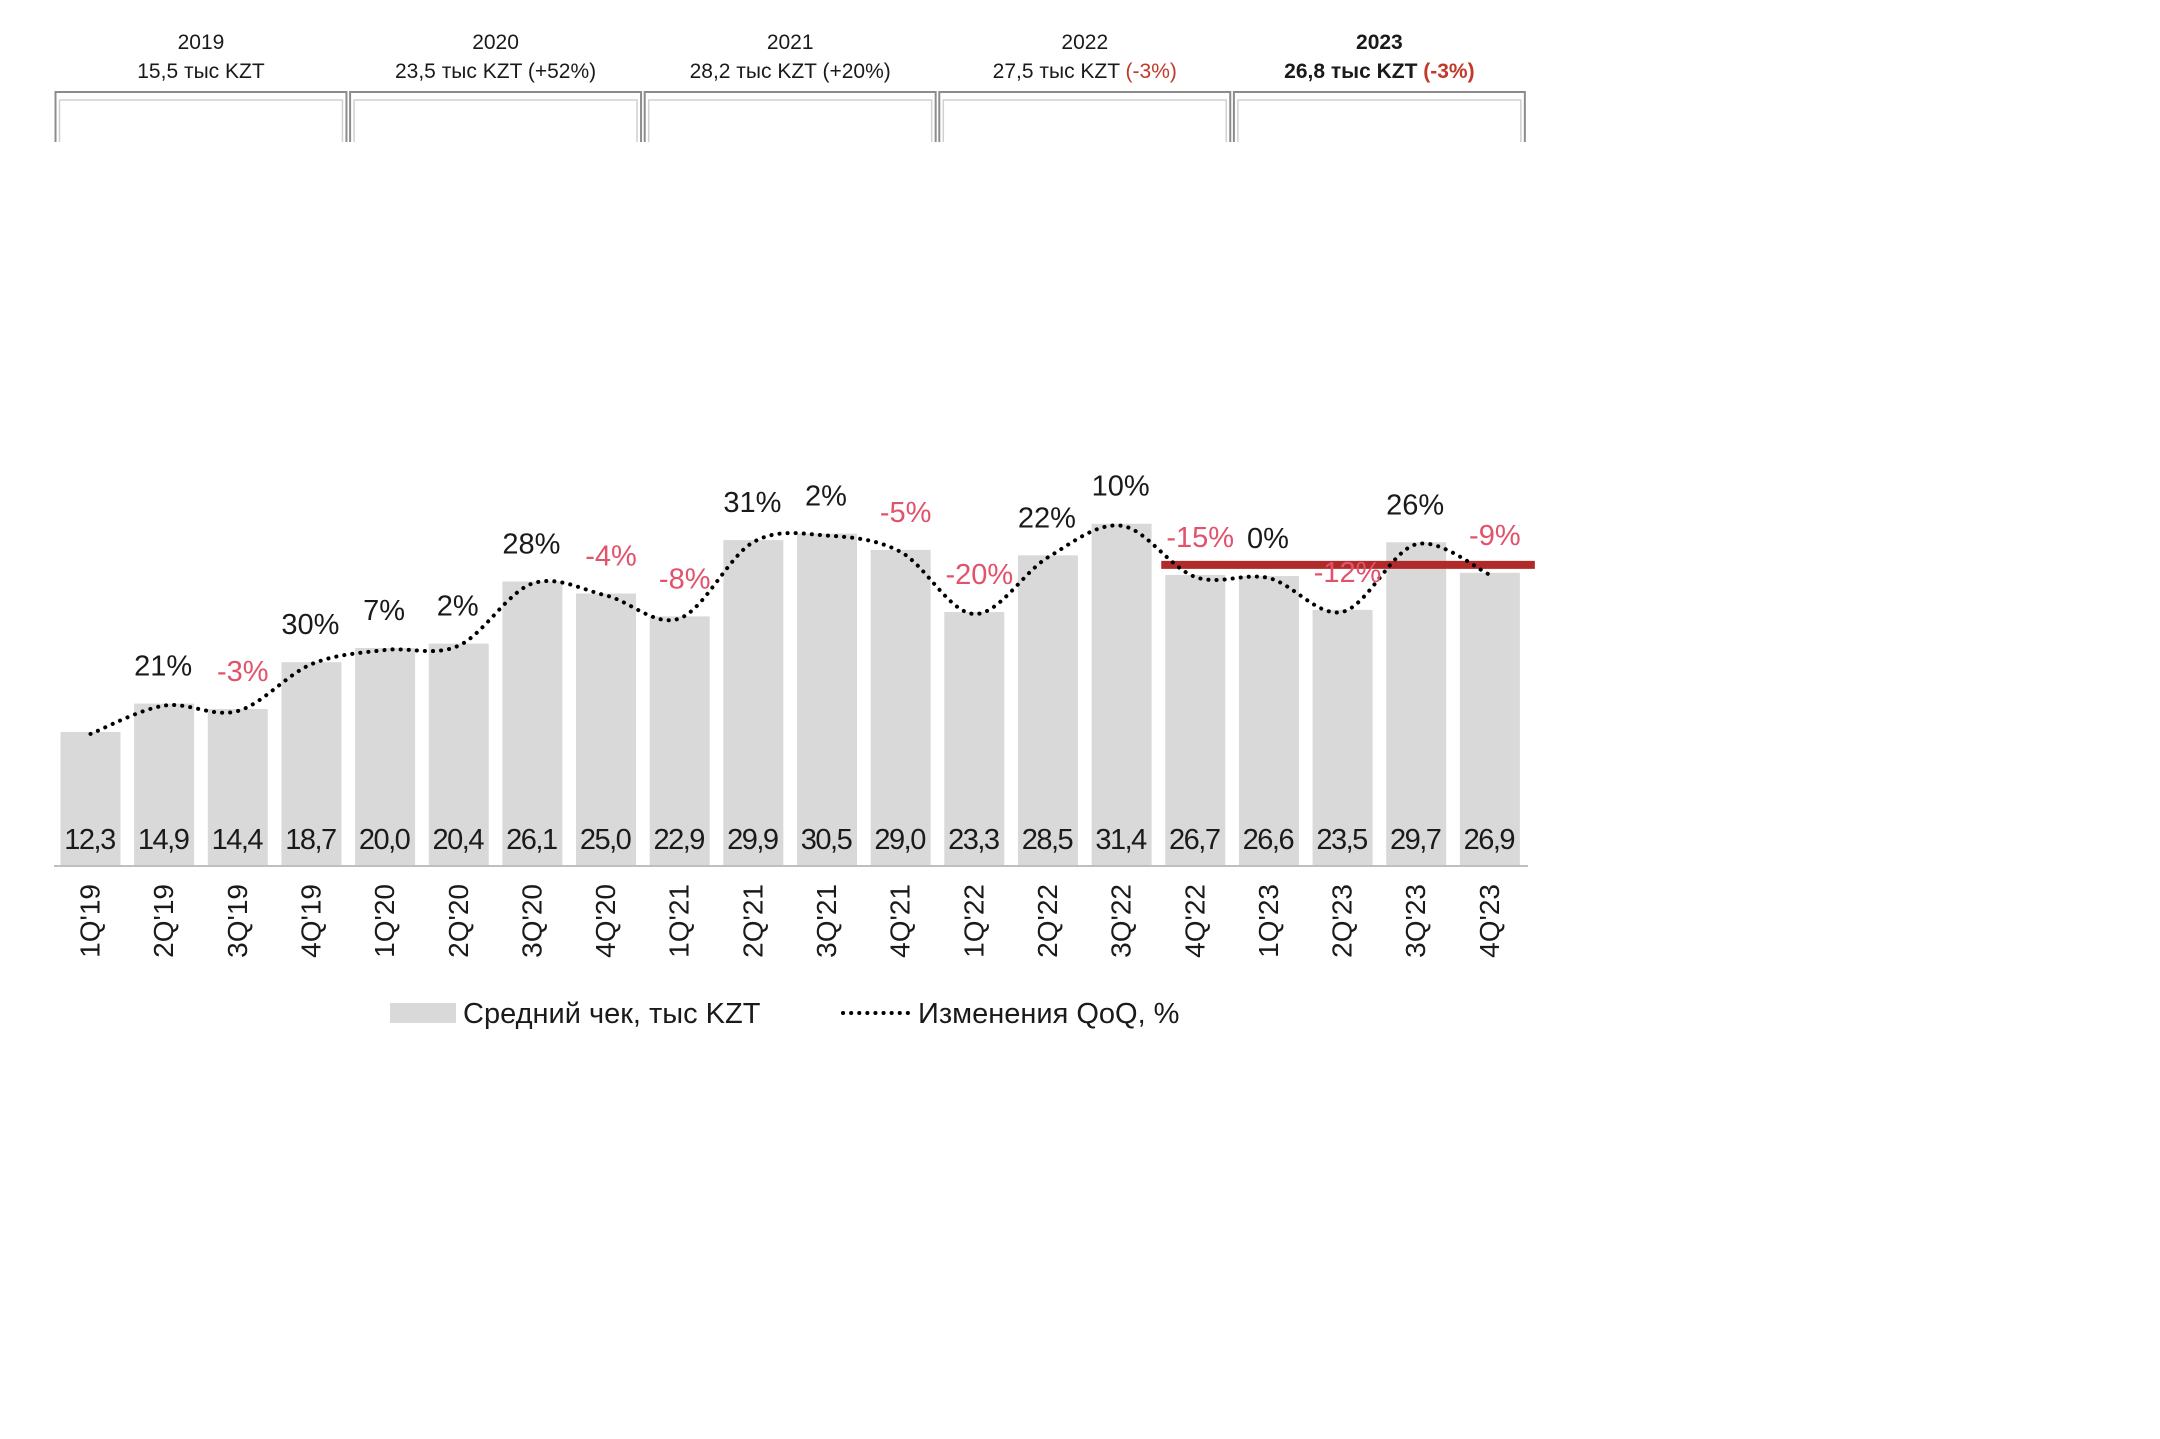  What do you see at coordinates (459, 840) in the screenshot?
I see `bar-value-label: 20,4` at bounding box center [459, 840].